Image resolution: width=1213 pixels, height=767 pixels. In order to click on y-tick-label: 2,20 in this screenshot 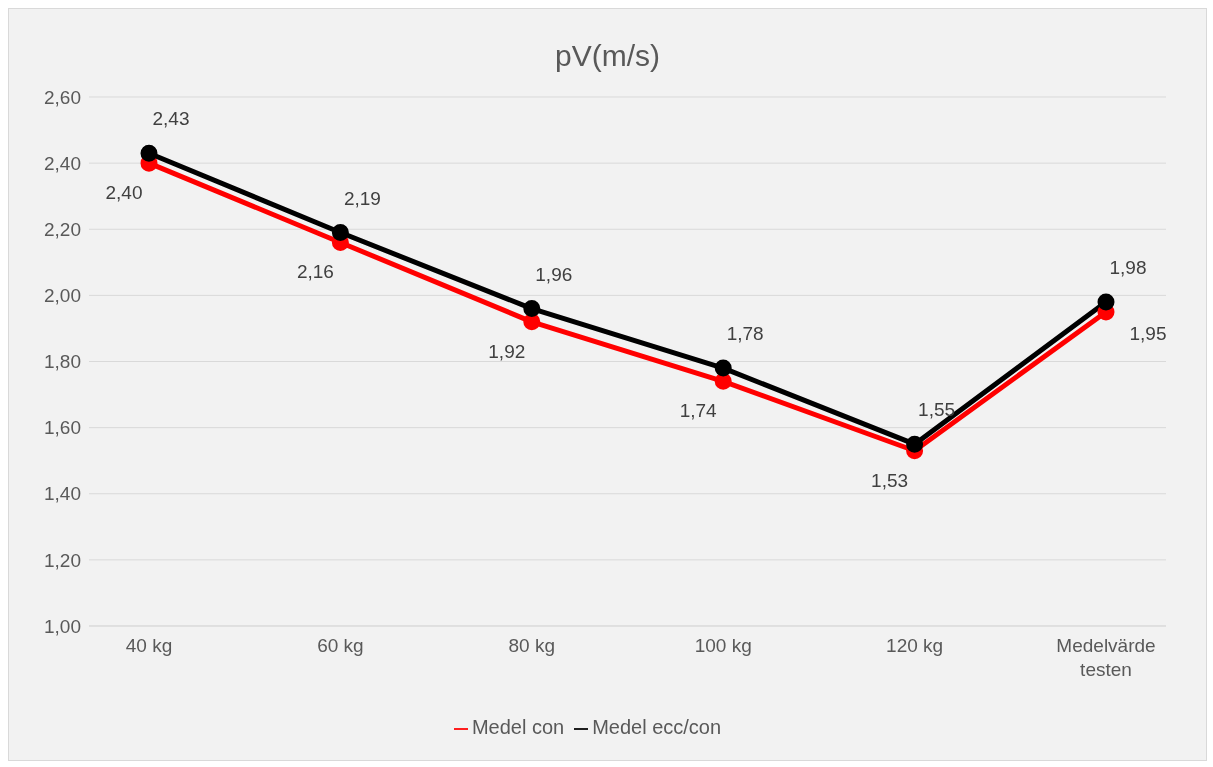, I will do `click(62, 229)`.